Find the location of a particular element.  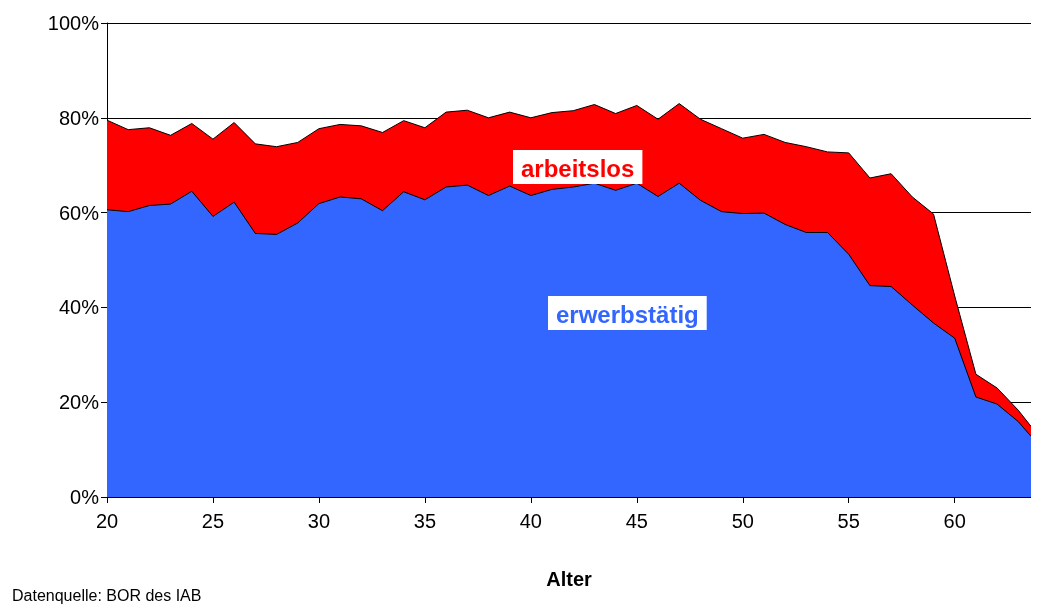

x-tick-label: 40 is located at coordinates (530, 521).